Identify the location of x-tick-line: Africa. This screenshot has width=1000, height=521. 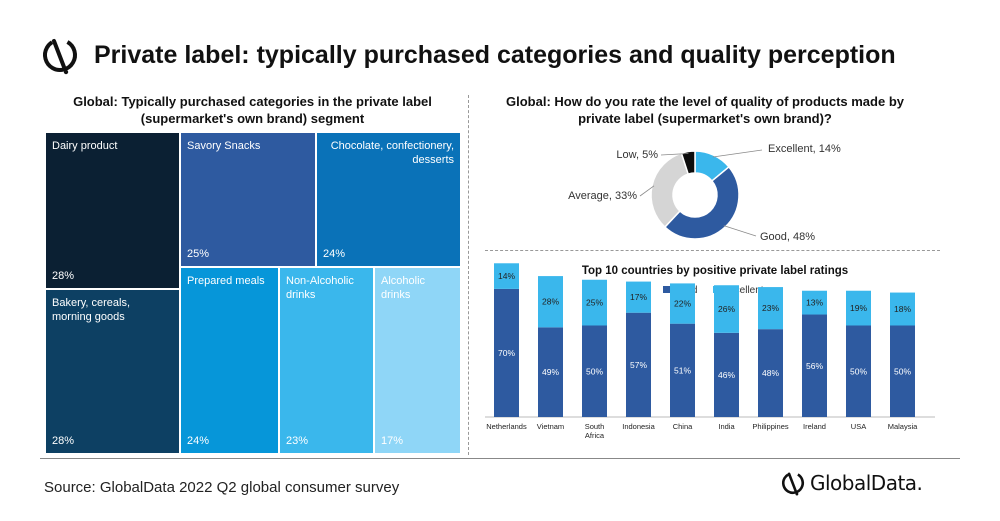
(595, 435).